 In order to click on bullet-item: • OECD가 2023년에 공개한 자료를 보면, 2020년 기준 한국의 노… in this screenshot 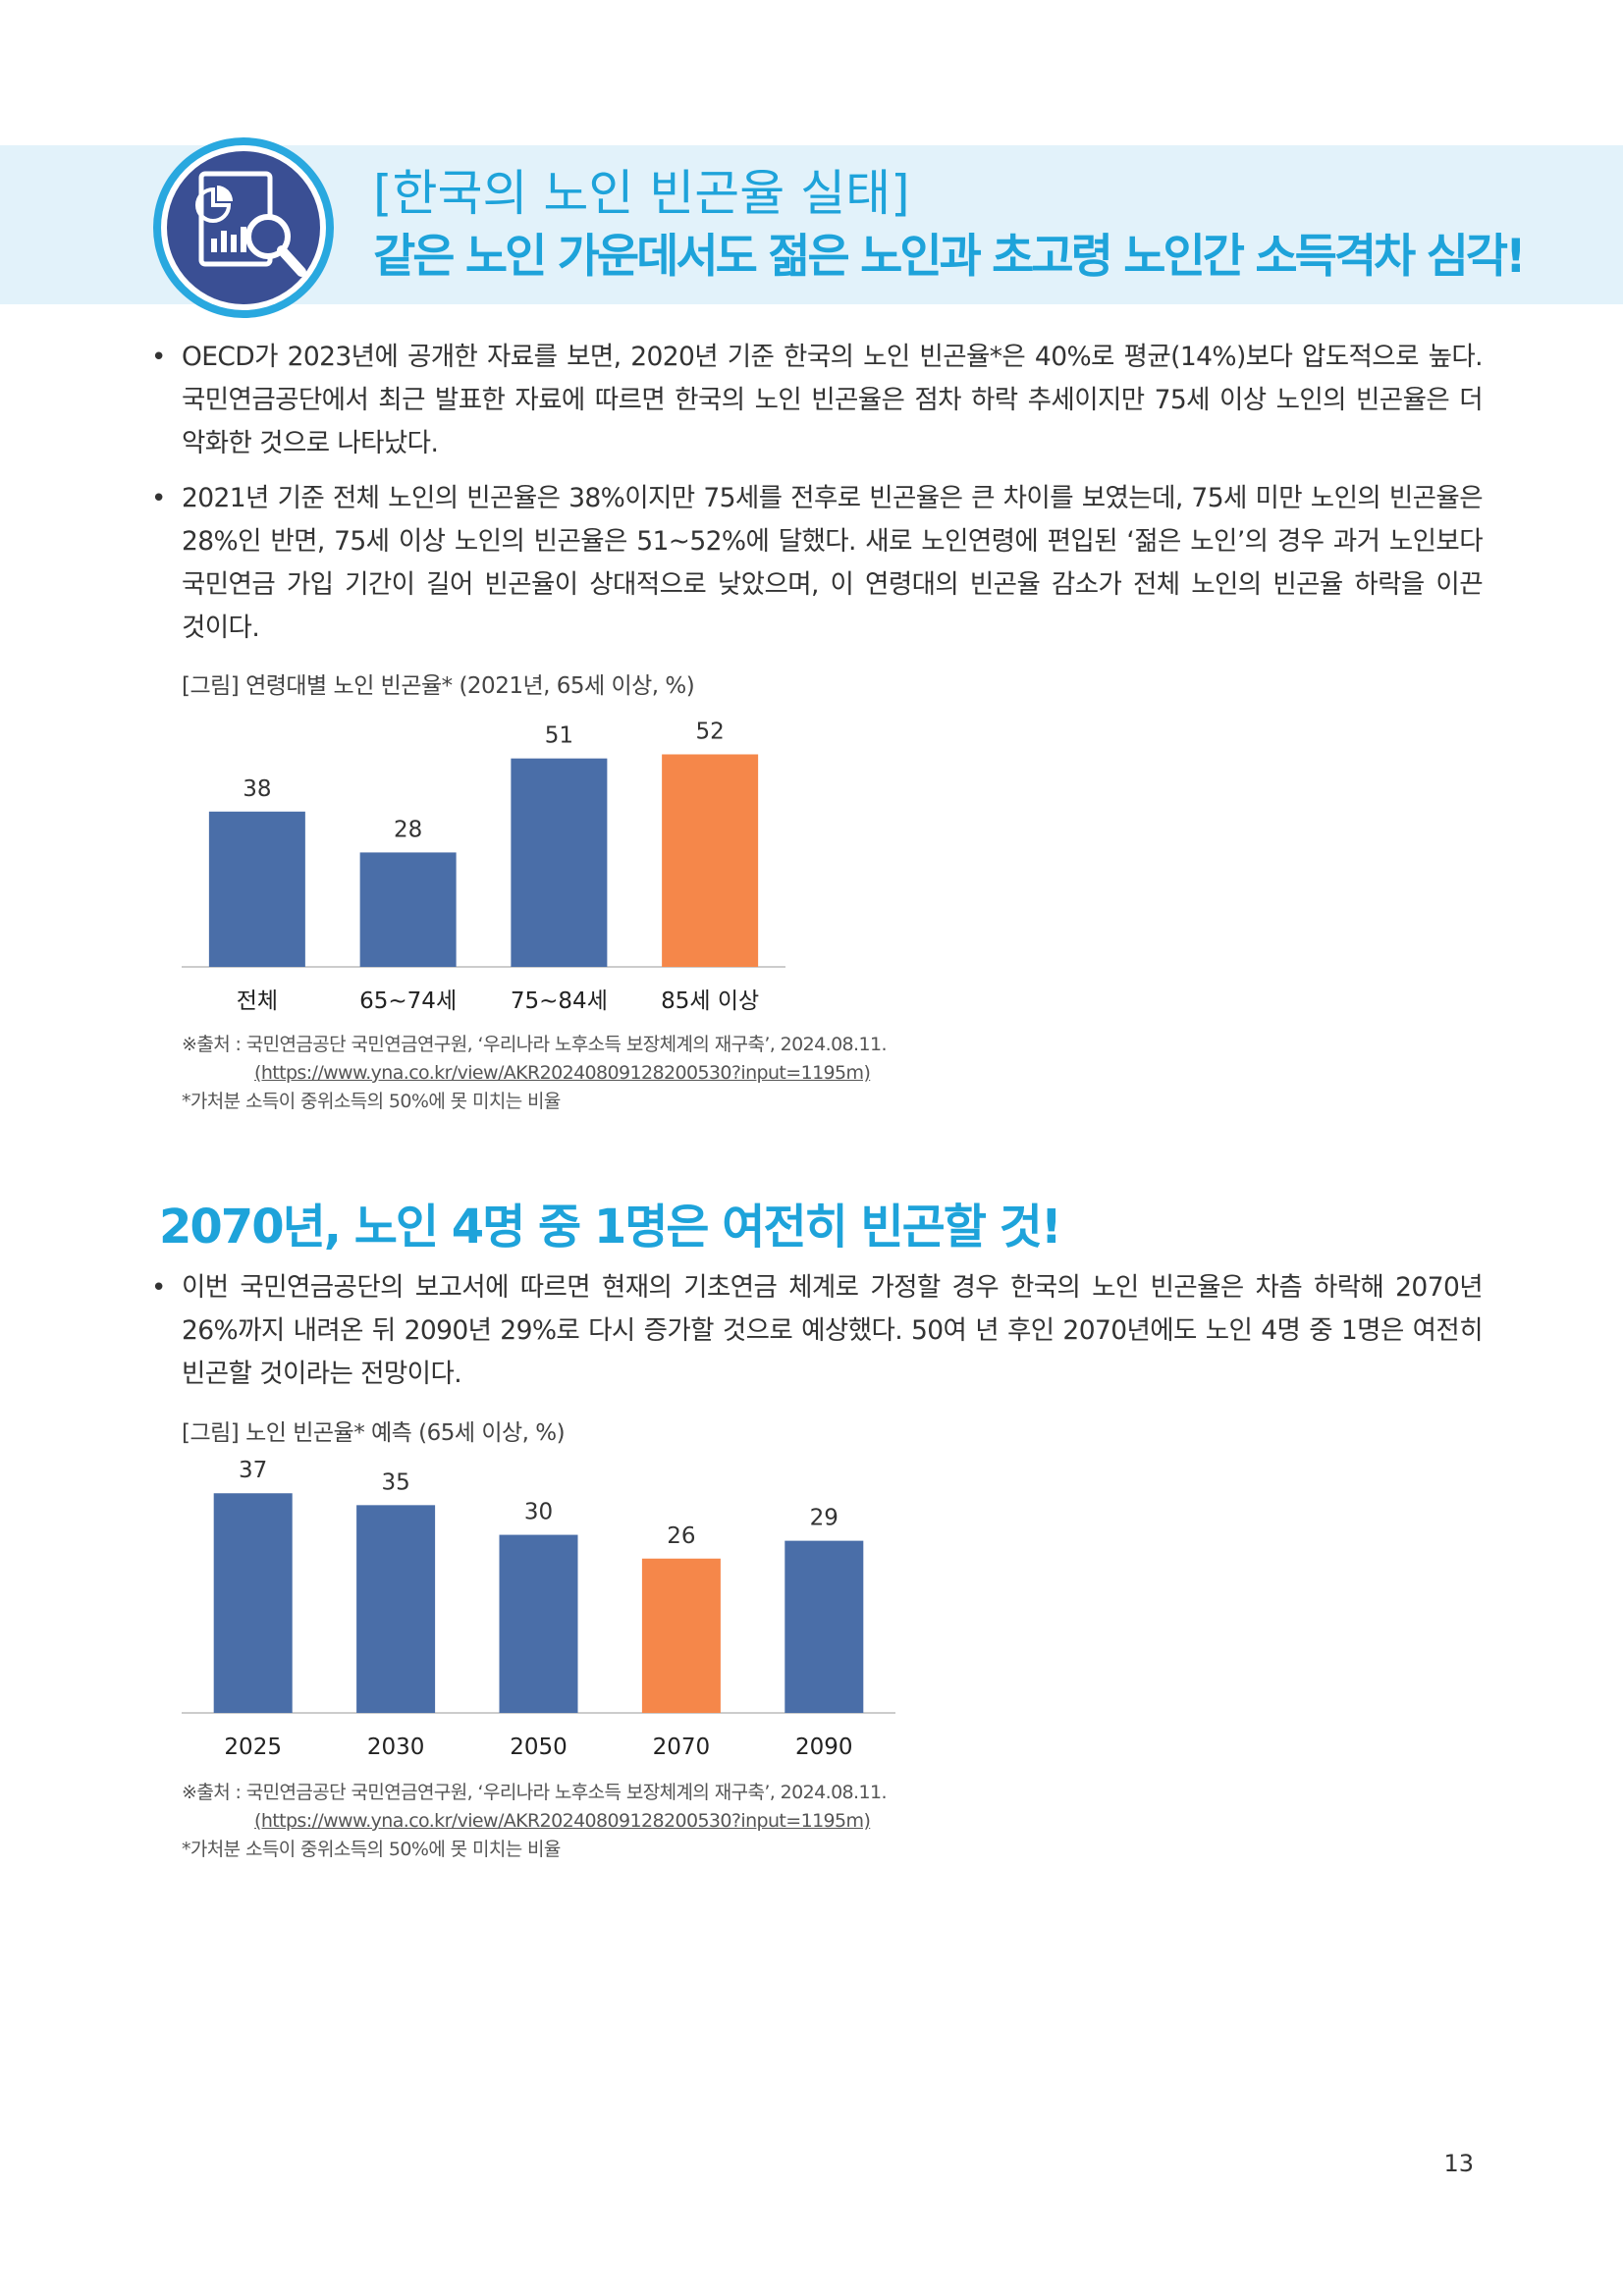, I will do `click(815, 400)`.